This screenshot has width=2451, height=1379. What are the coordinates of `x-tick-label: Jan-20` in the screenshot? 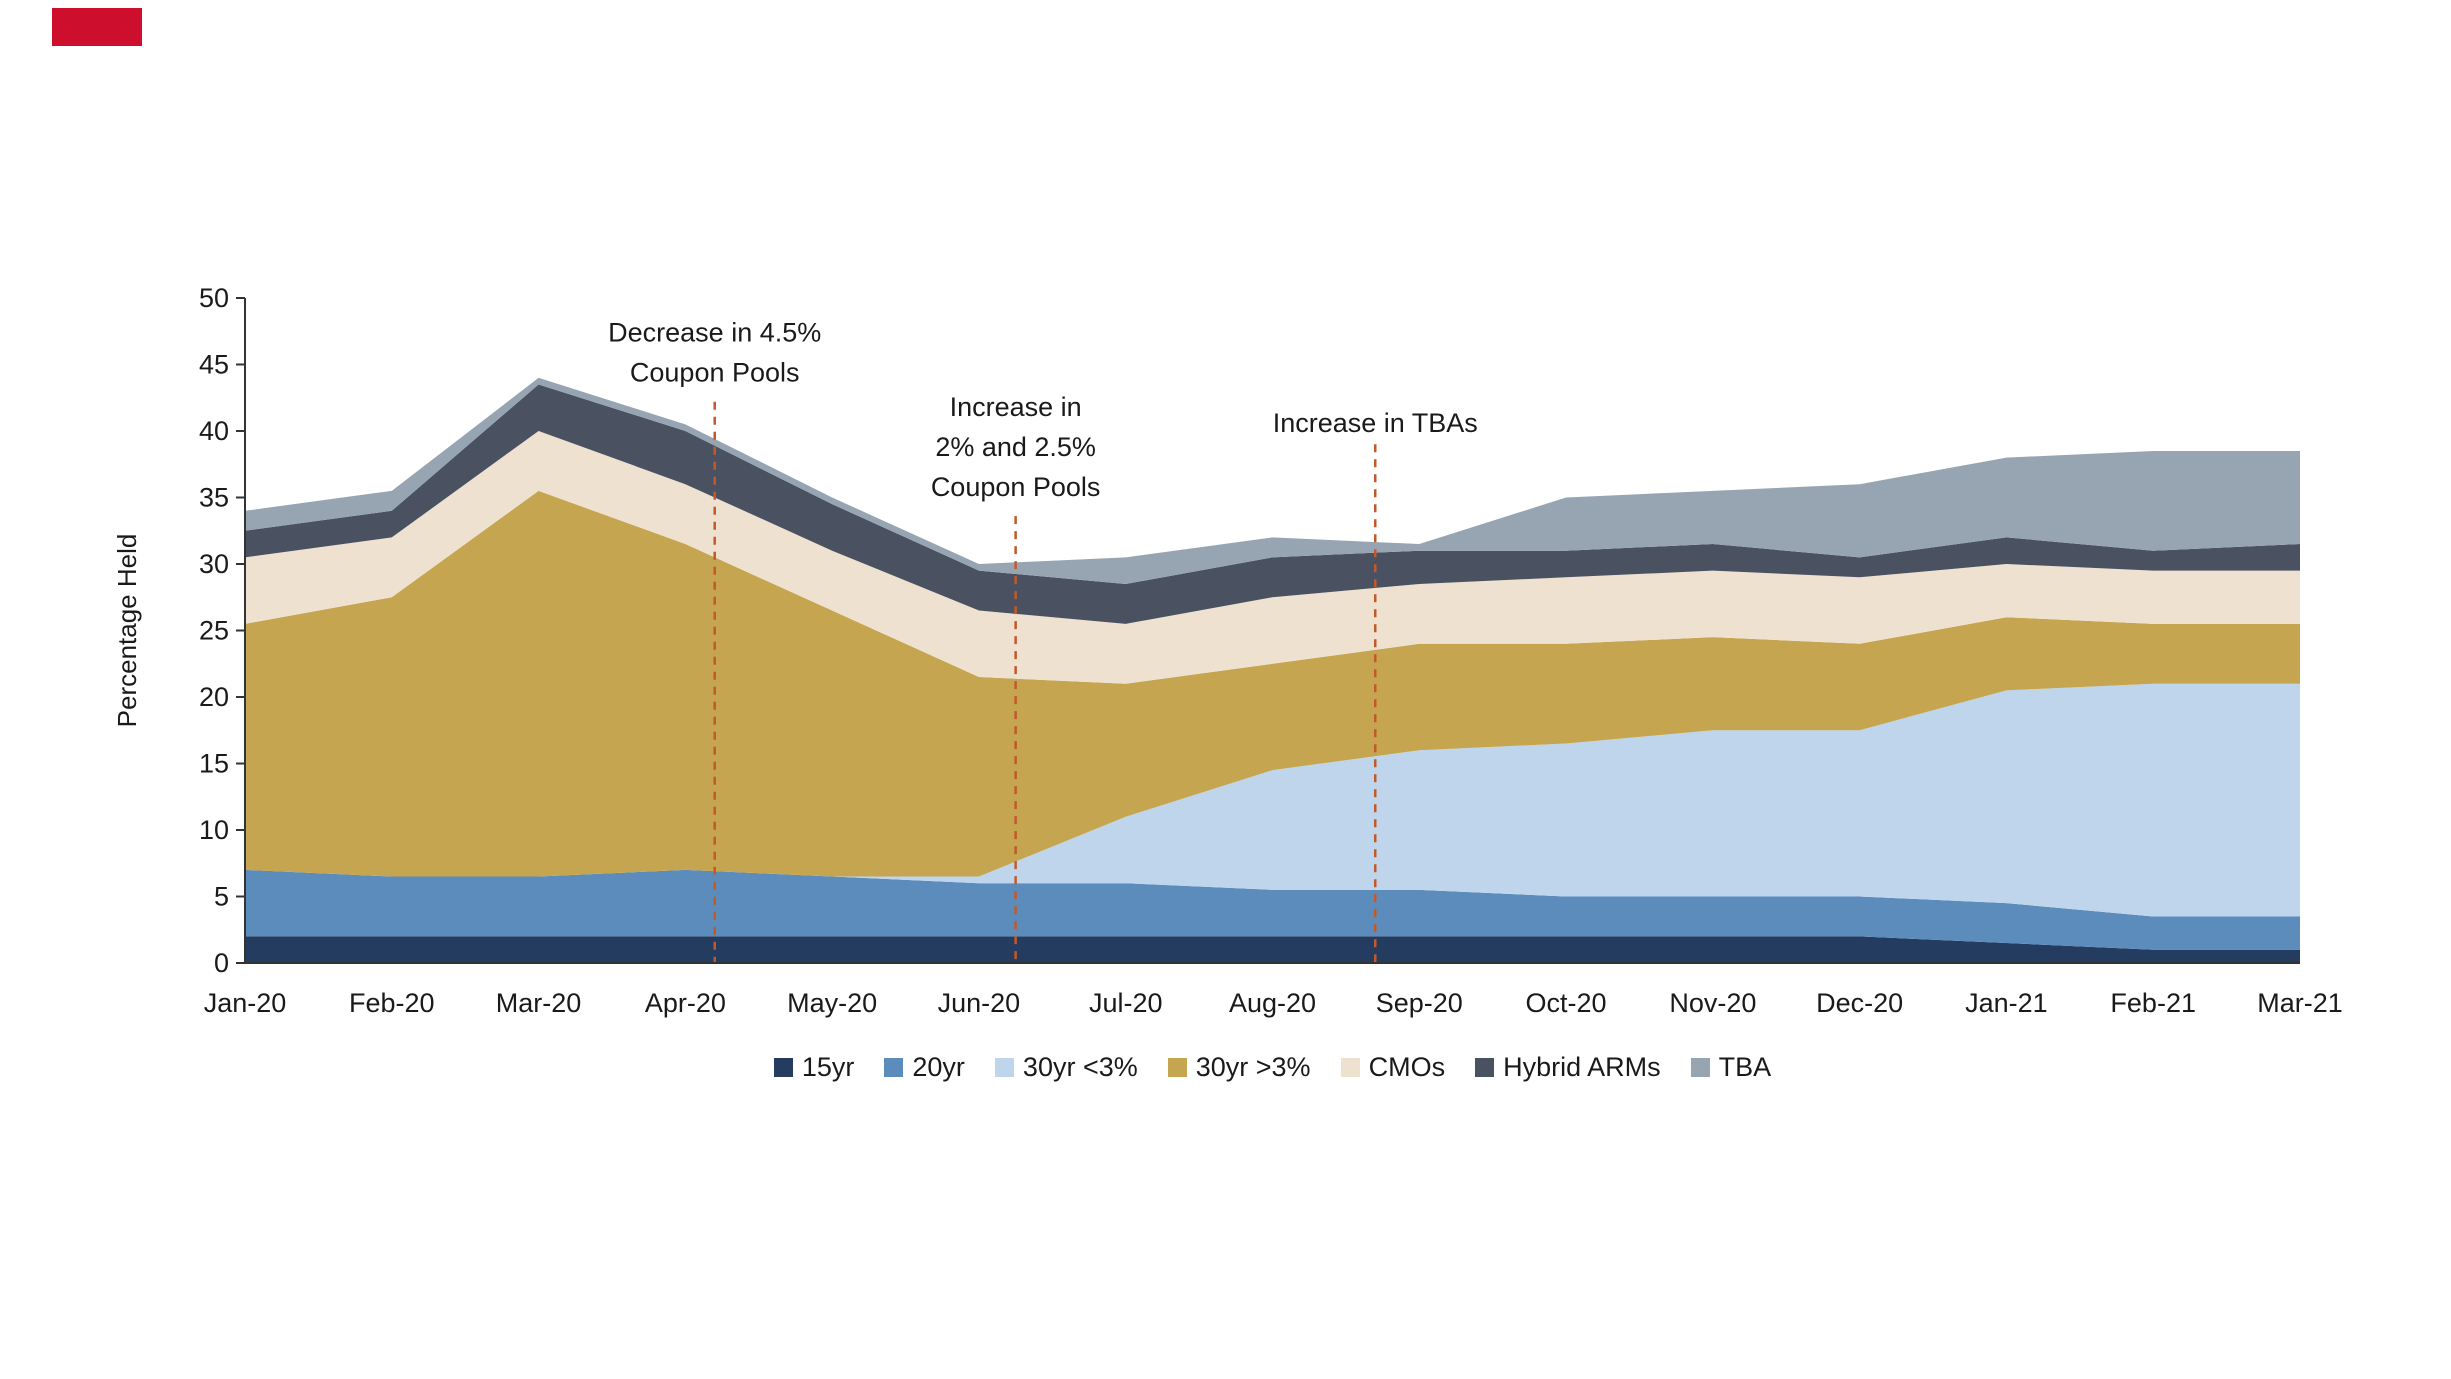 It's located at (245, 1003).